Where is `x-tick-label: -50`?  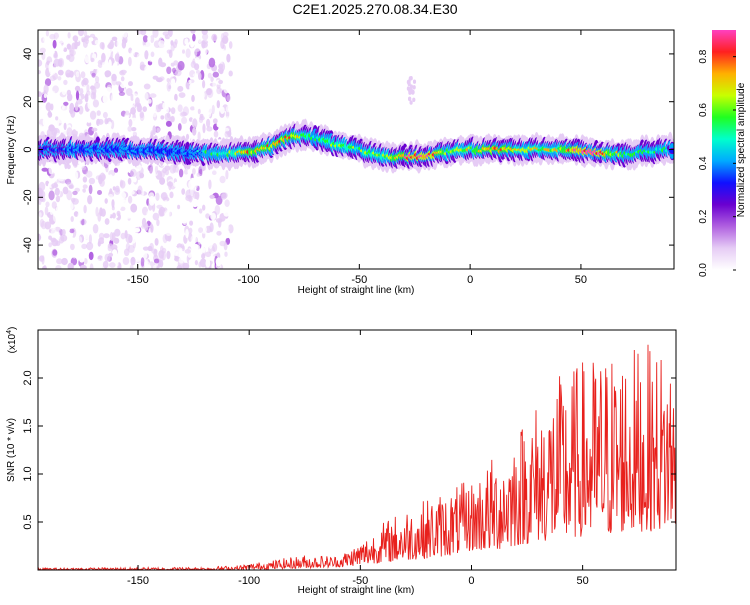
x-tick-label: -50 is located at coordinates (359, 280).